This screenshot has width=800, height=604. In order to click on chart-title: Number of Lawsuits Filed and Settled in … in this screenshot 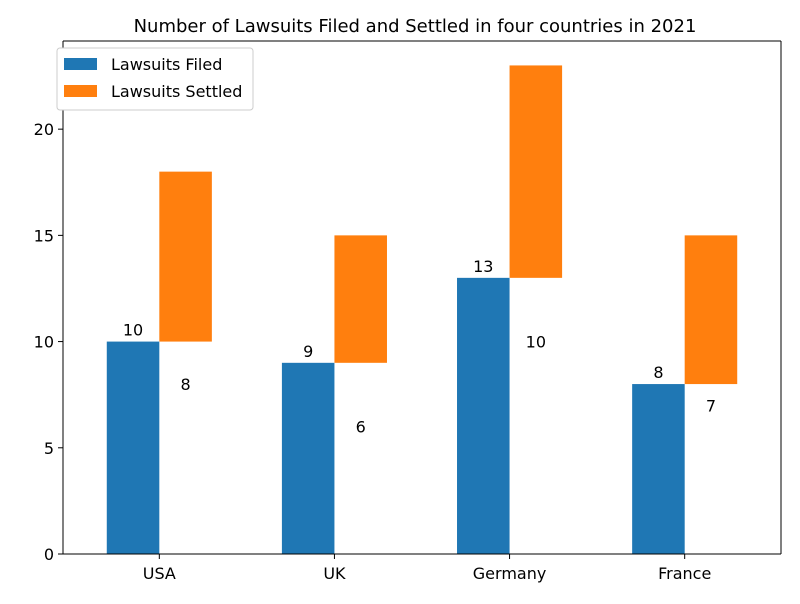, I will do `click(415, 26)`.